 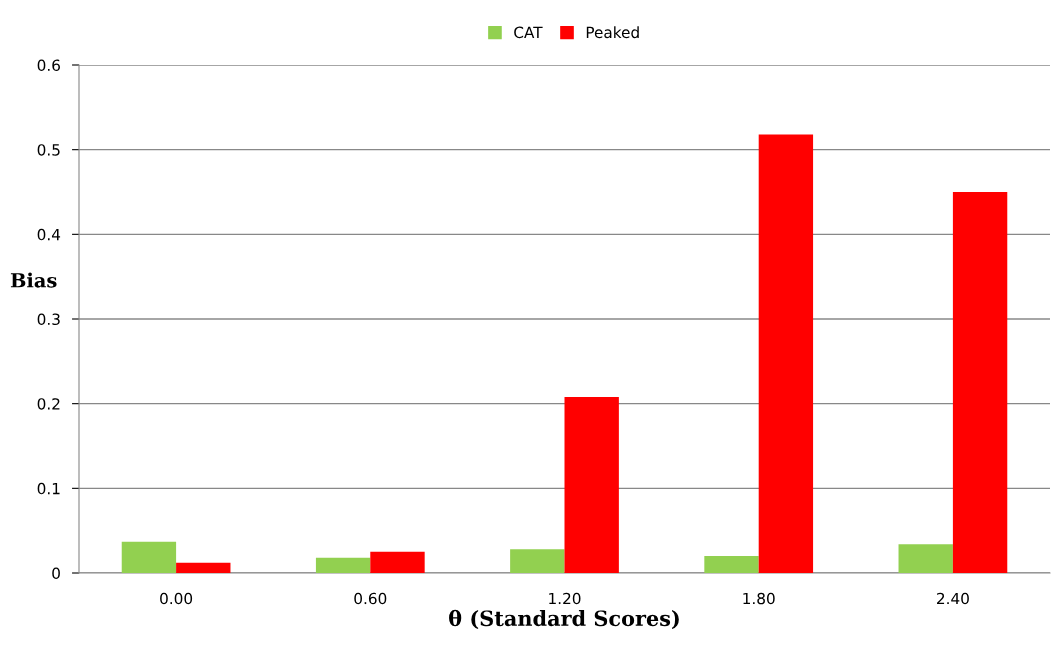 What do you see at coordinates (370, 598) in the screenshot?
I see `x-tick-label: 0.60` at bounding box center [370, 598].